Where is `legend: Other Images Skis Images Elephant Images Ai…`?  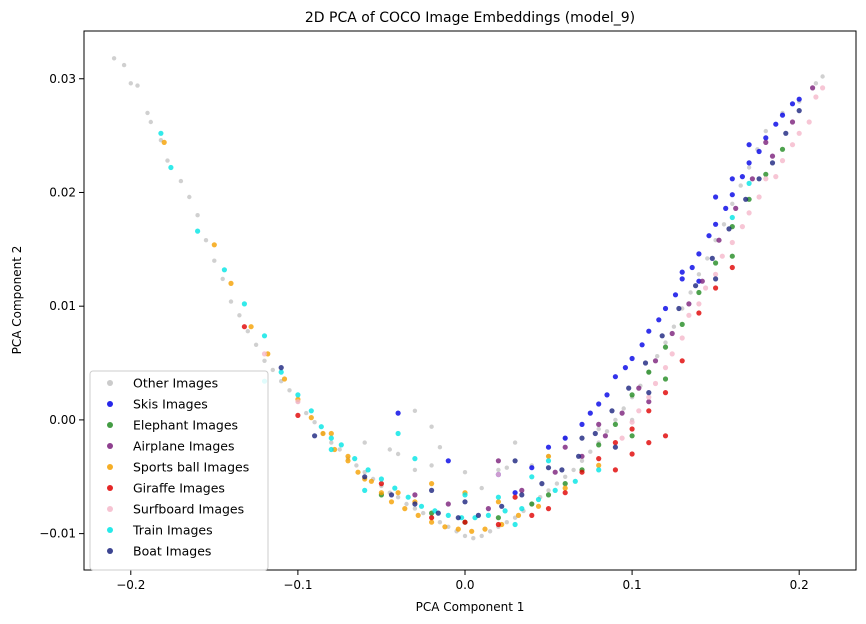 legend: Other Images Skis Images Elephant Images Ai… is located at coordinates (179, 470).